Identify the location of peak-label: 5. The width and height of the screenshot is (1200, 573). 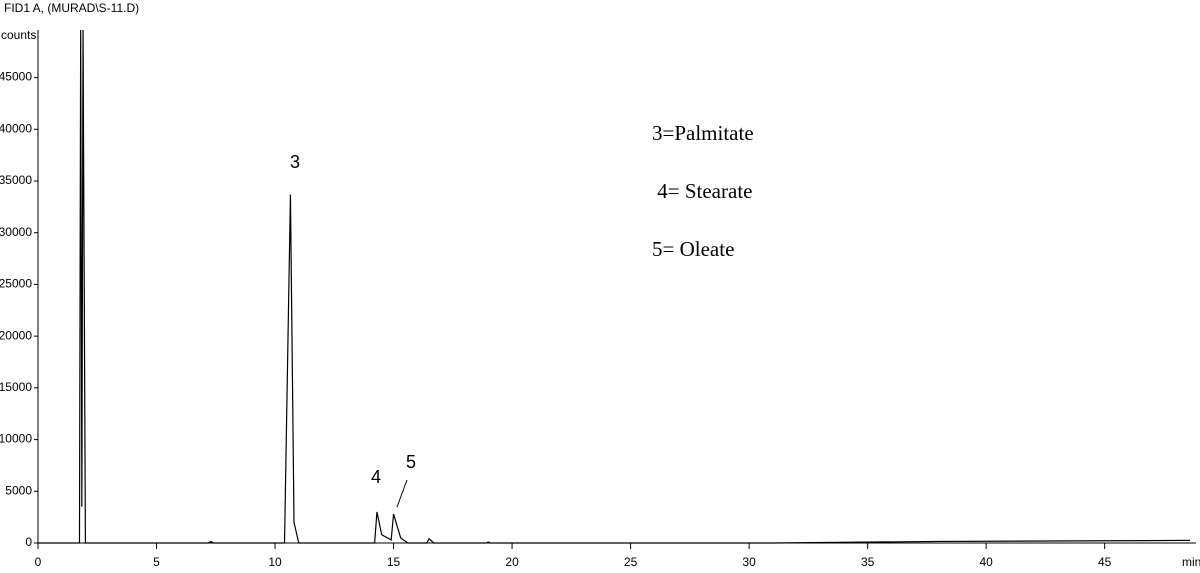
(411, 462).